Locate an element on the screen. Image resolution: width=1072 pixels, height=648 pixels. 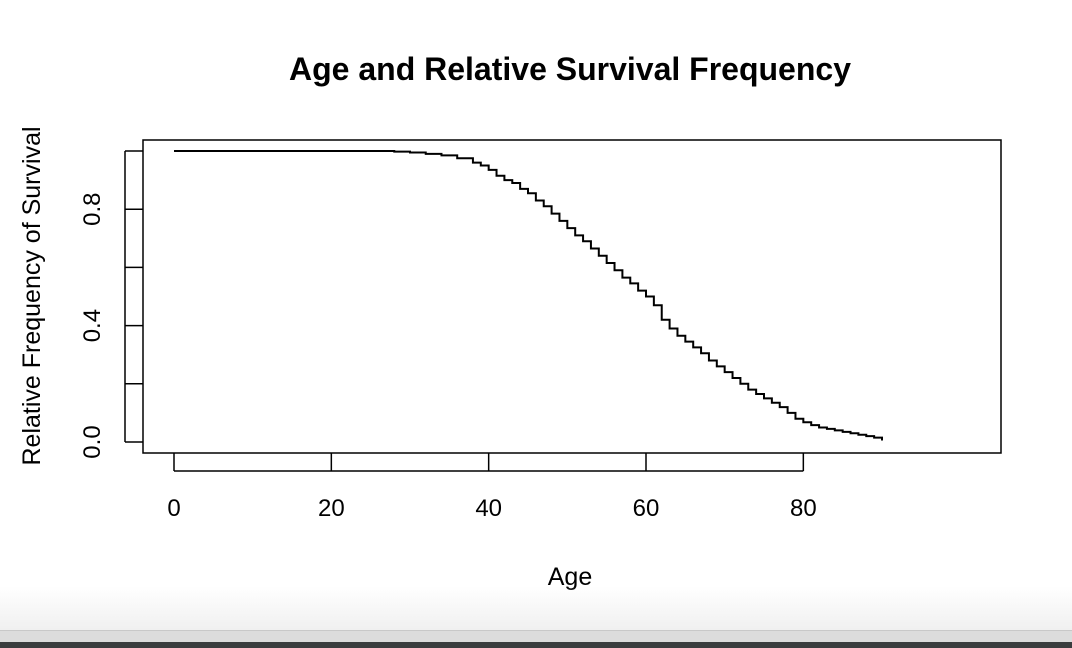
x-tick-label: 20 is located at coordinates (331, 508).